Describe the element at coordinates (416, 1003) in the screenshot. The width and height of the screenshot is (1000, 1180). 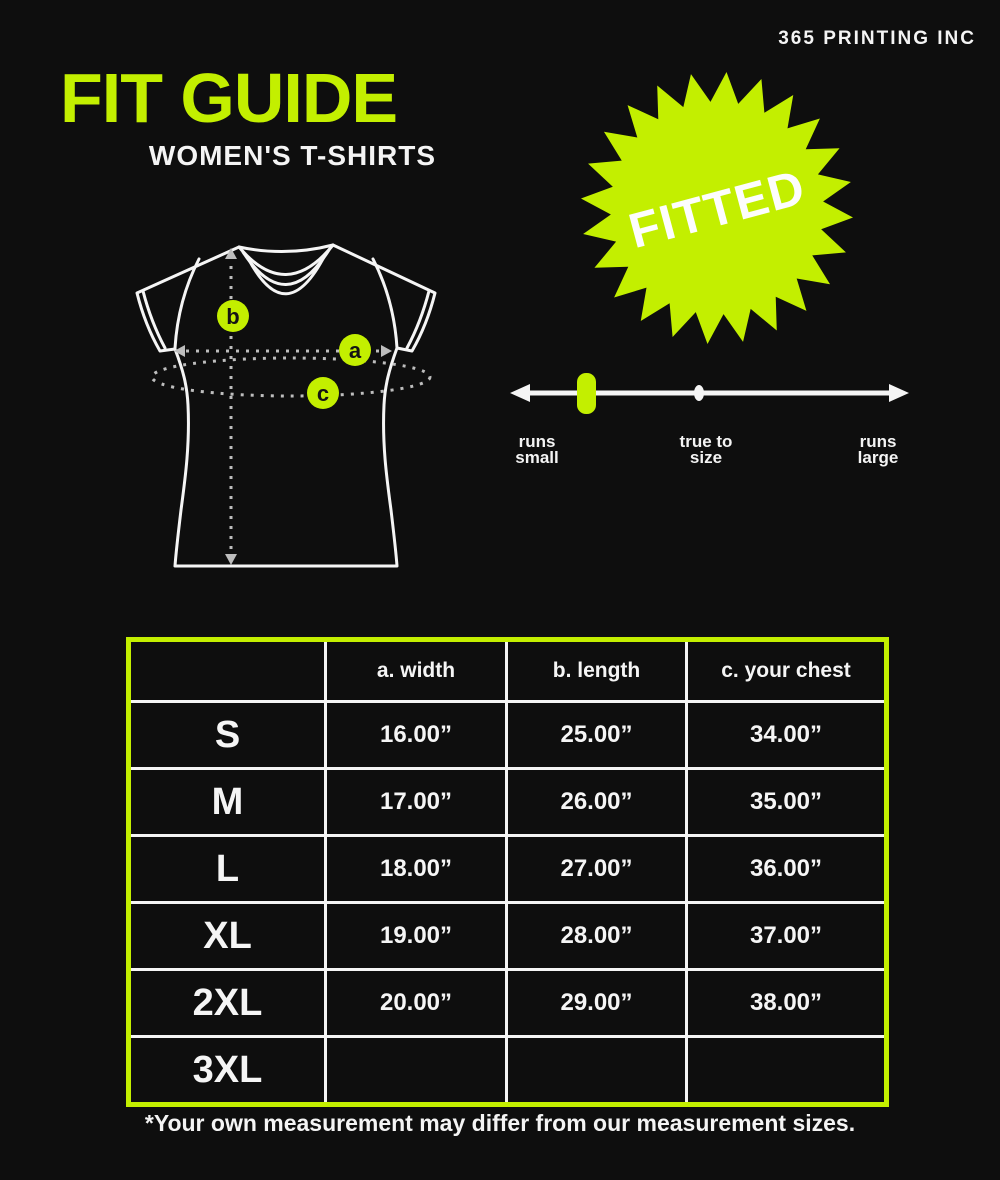
I see `width-cell: 20.00”` at that location.